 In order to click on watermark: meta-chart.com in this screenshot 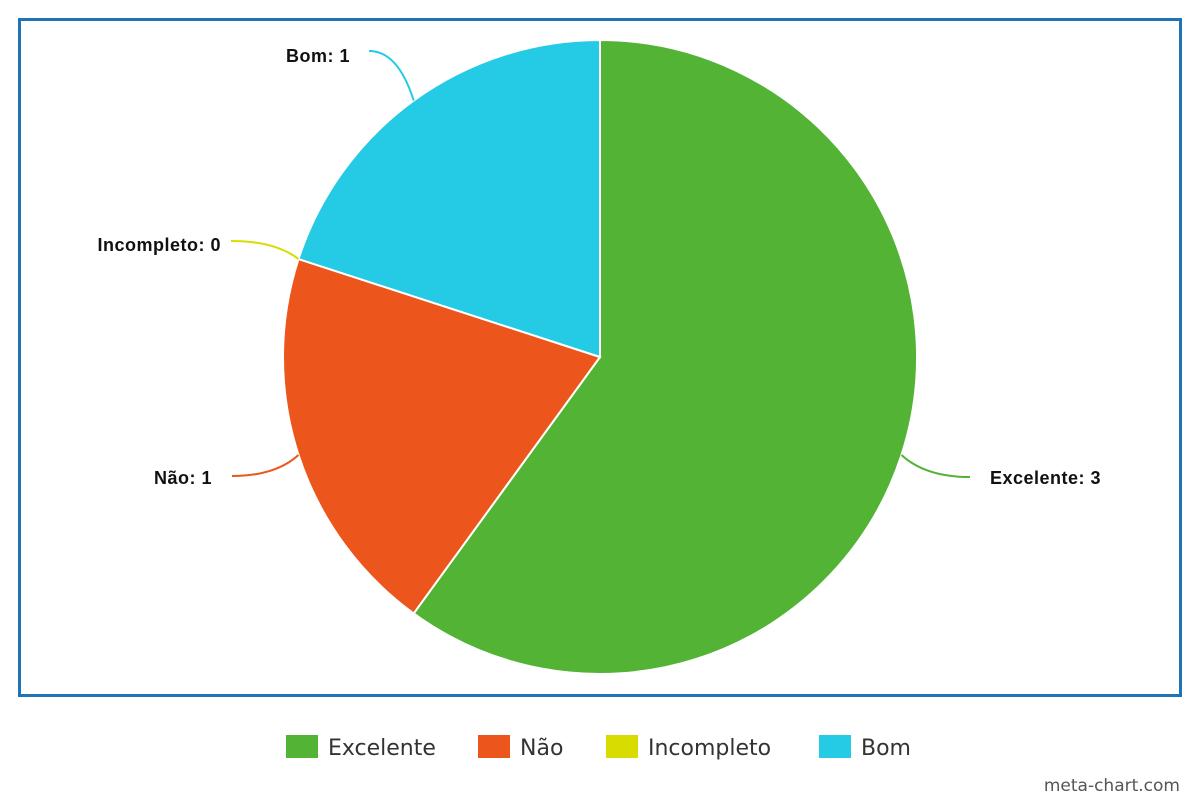, I will do `click(1112, 786)`.